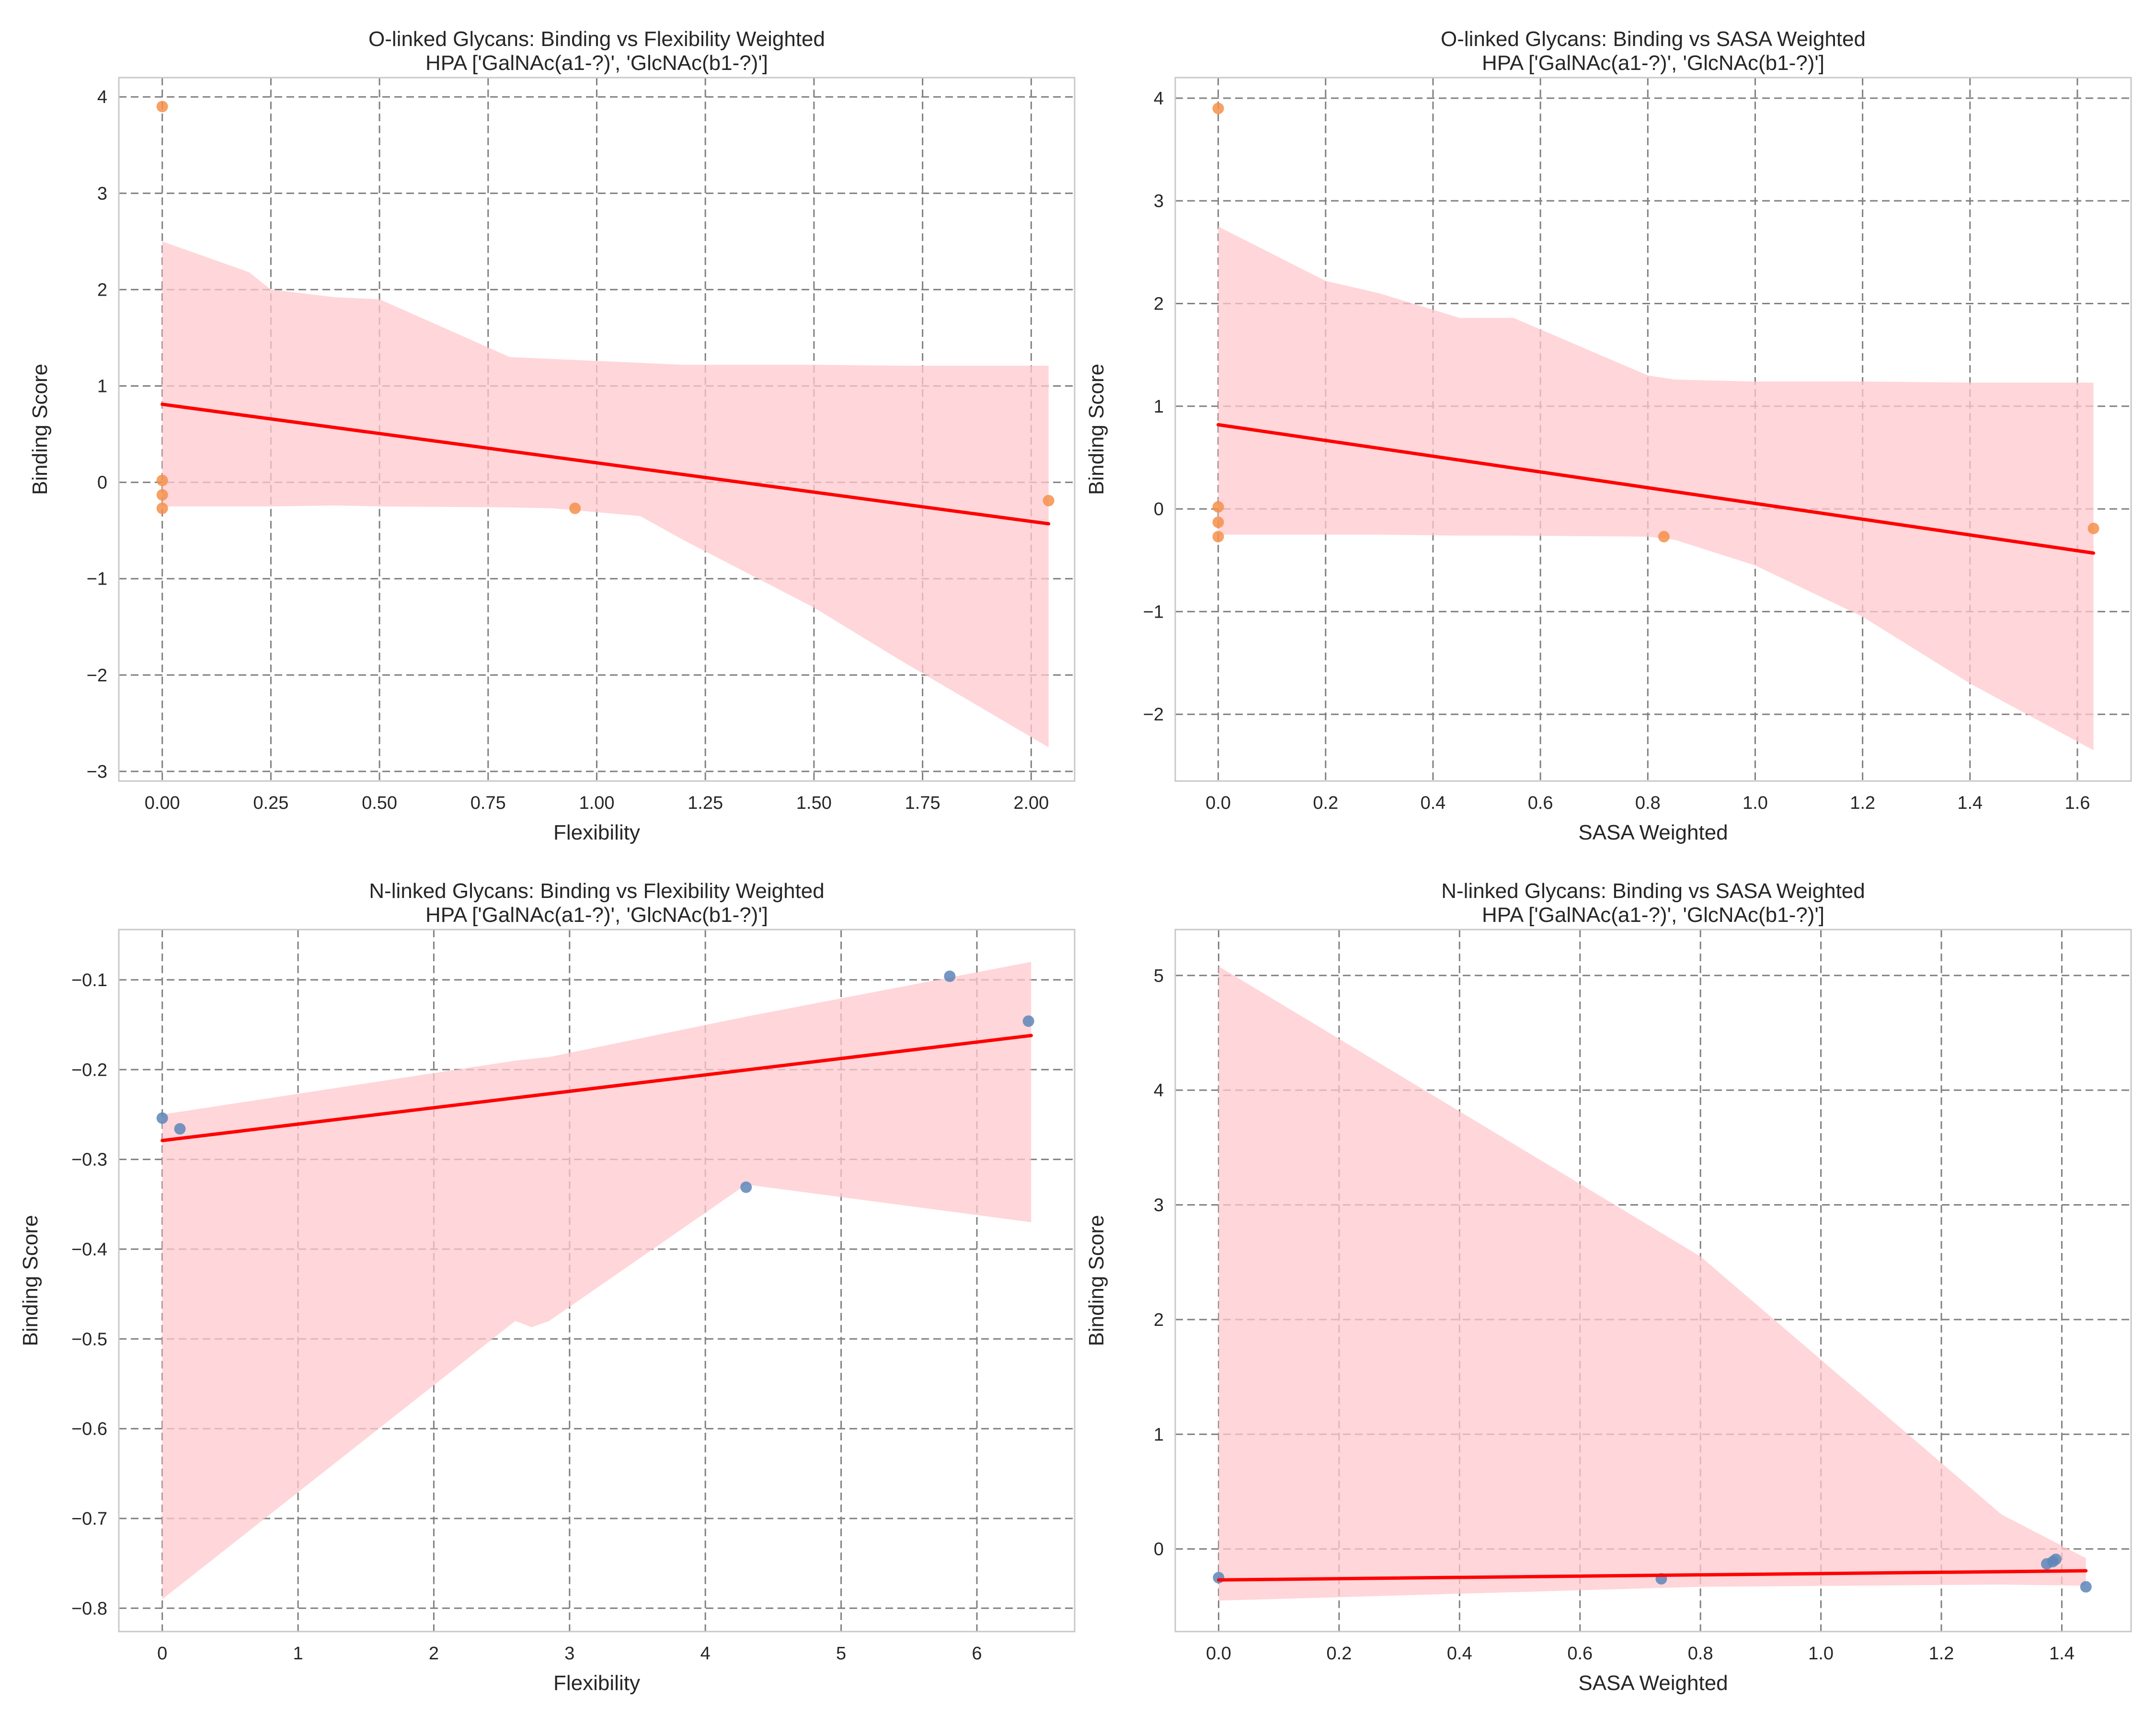 The height and width of the screenshot is (1725, 2156). Describe the element at coordinates (569, 1654) in the screenshot. I see `x-tick-label: 3` at that location.